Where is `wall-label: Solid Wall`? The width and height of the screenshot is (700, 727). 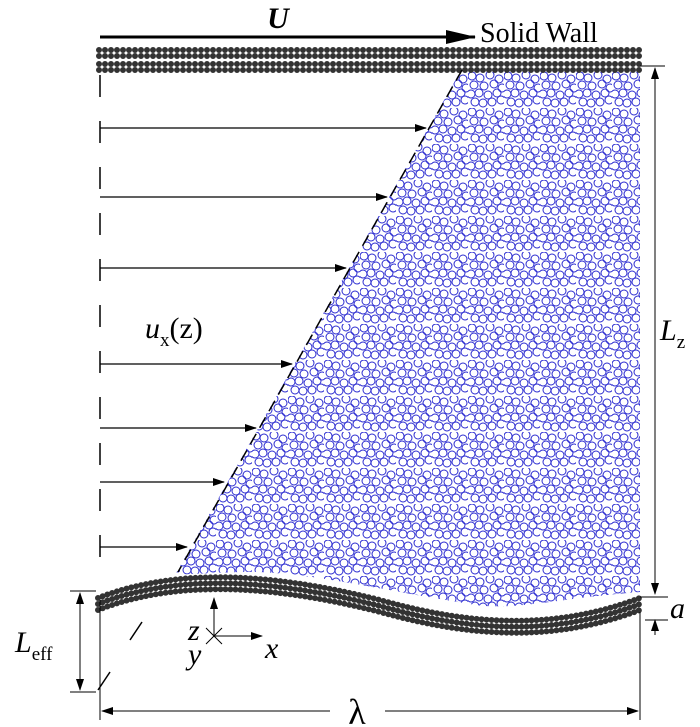
wall-label: Solid Wall is located at coordinates (539, 33).